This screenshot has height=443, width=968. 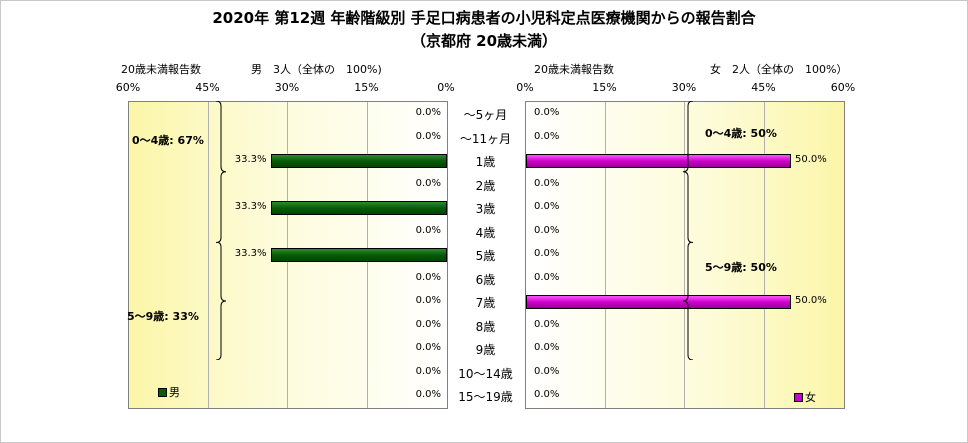 What do you see at coordinates (485, 373) in the screenshot?
I see `category-label: 10～14歳` at bounding box center [485, 373].